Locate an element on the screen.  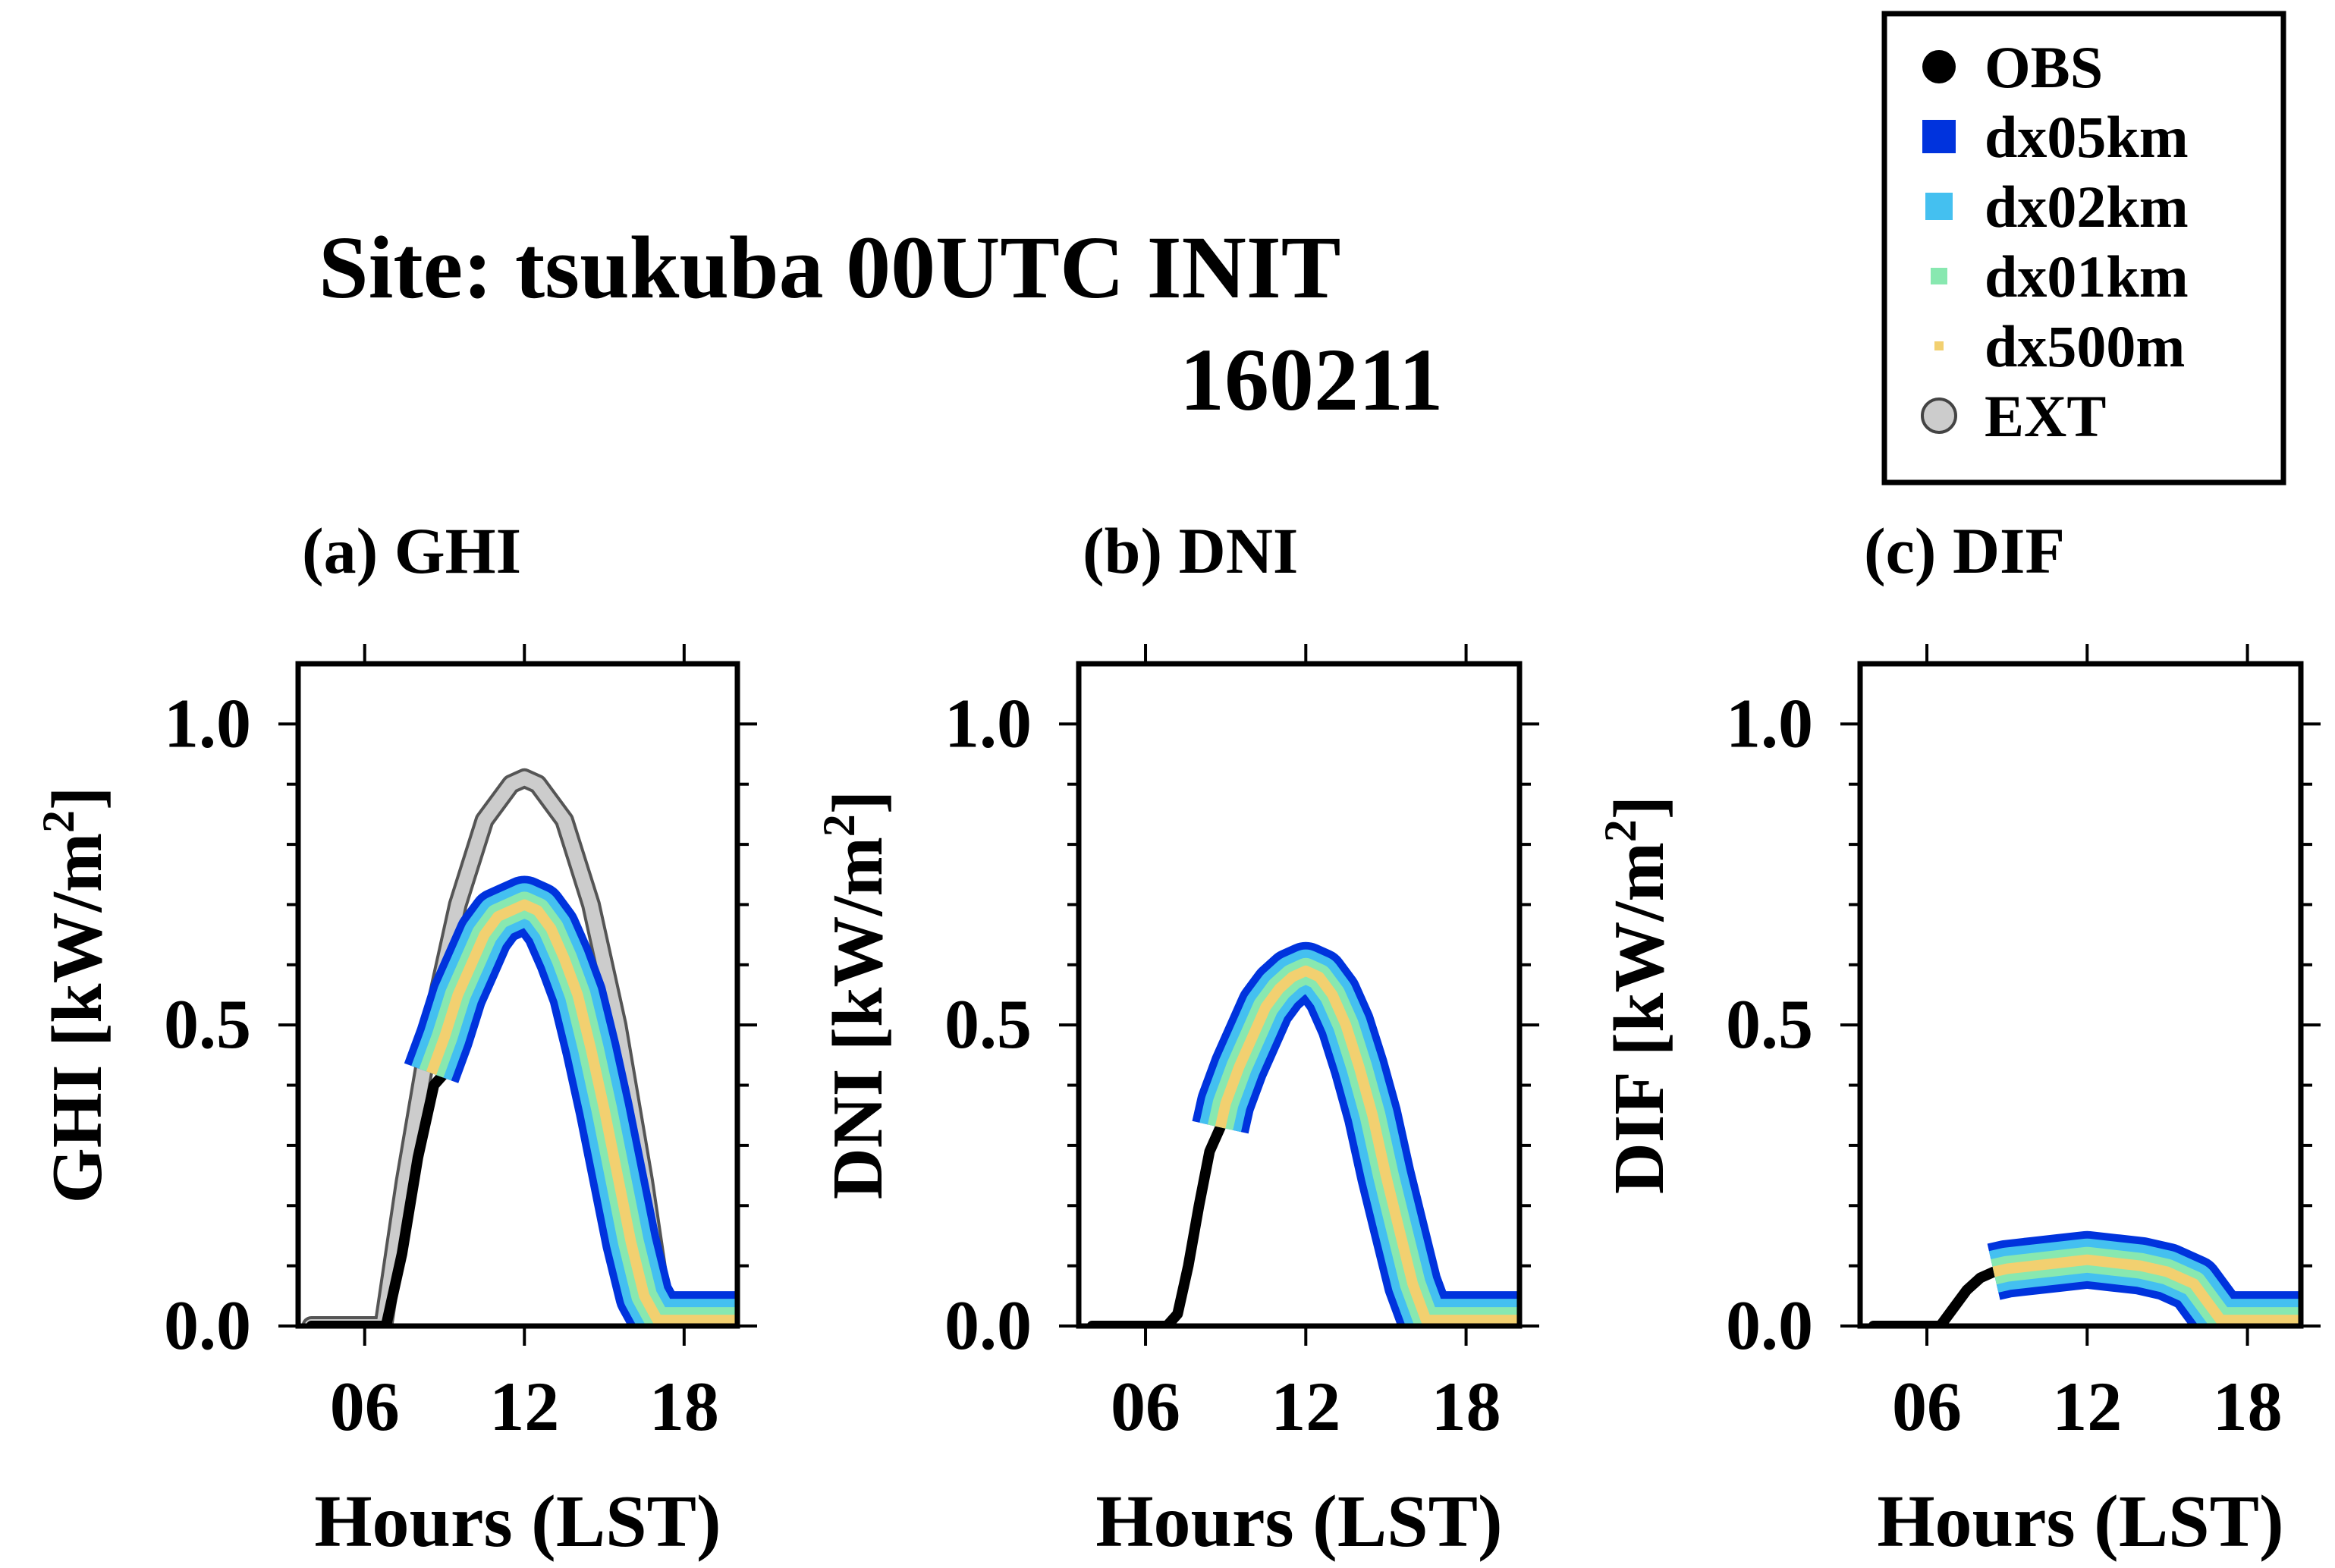
legend-label-dx05km: dx05km is located at coordinates (2087, 137).